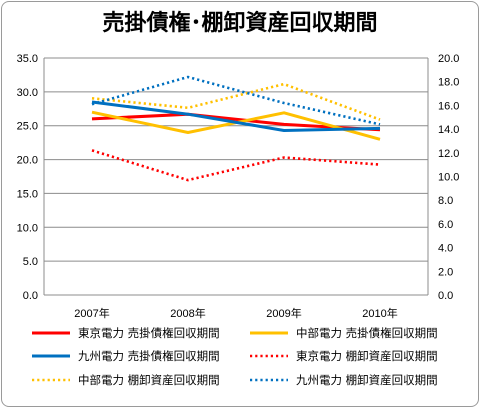 Image resolution: width=480 pixels, height=408 pixels. Describe the element at coordinates (367, 333) in the screenshot. I see `legend-label: 中部電力 売掛債権回収期間` at that location.